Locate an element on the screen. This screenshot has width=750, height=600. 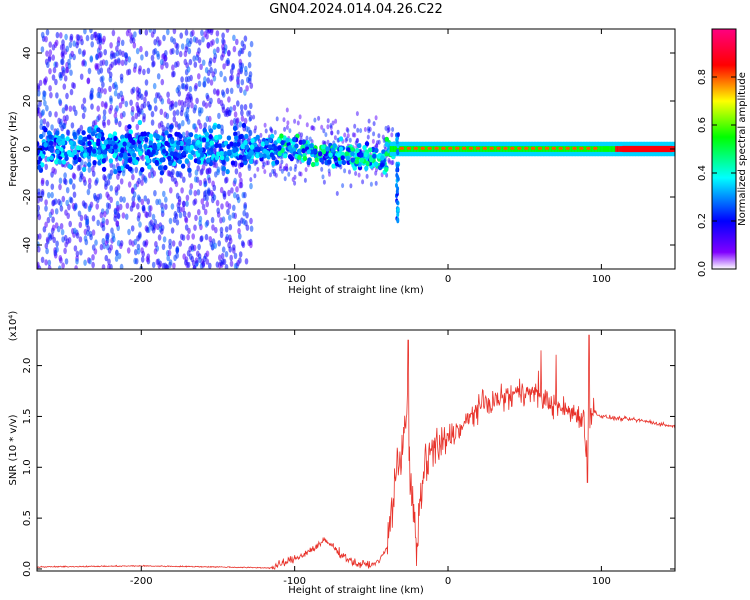
colorbar-tick-label: 0.8 is located at coordinates (702, 77).